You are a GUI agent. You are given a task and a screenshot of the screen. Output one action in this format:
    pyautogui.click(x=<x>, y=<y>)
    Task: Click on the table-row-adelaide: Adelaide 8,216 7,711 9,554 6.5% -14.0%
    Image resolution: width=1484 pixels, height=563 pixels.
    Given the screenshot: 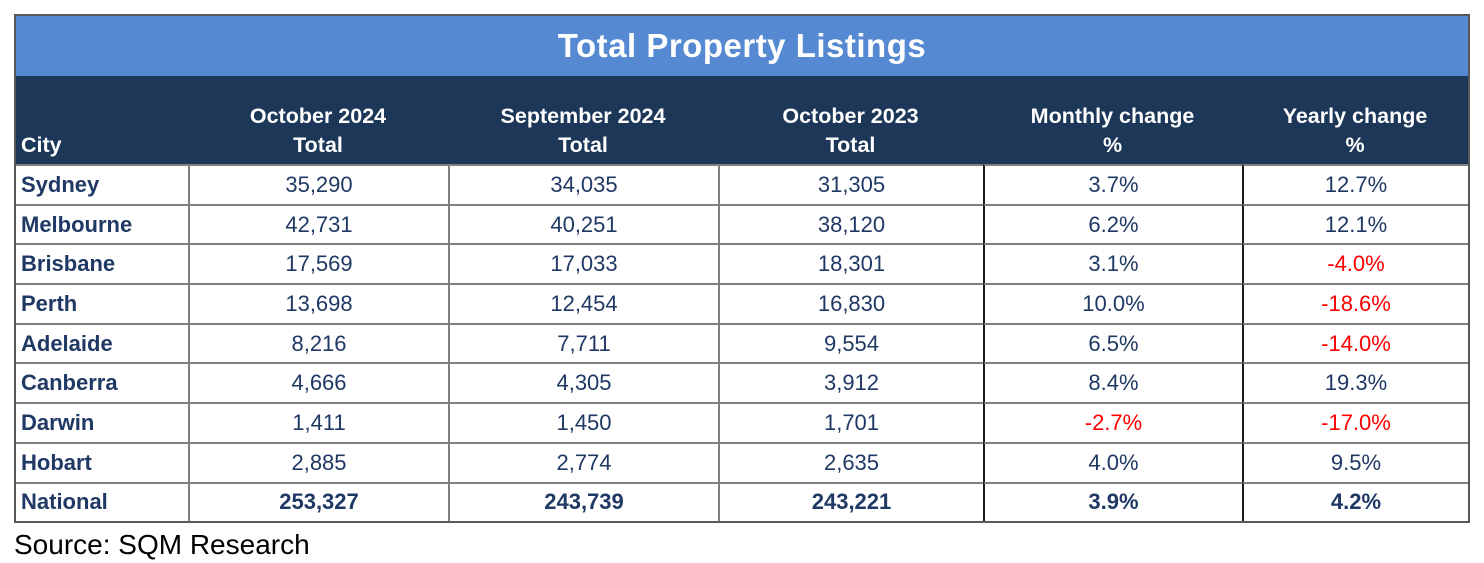 What is the action you would take?
    pyautogui.click(x=742, y=342)
    